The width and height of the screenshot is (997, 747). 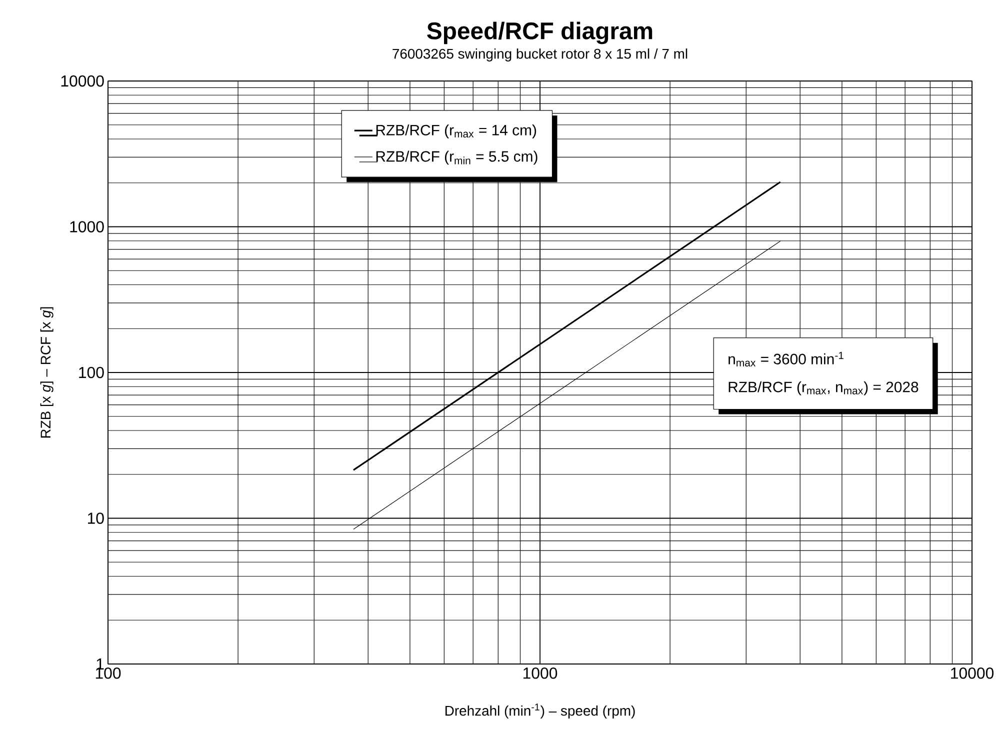 I want to click on y-tick-label: 10000, so click(x=82, y=81).